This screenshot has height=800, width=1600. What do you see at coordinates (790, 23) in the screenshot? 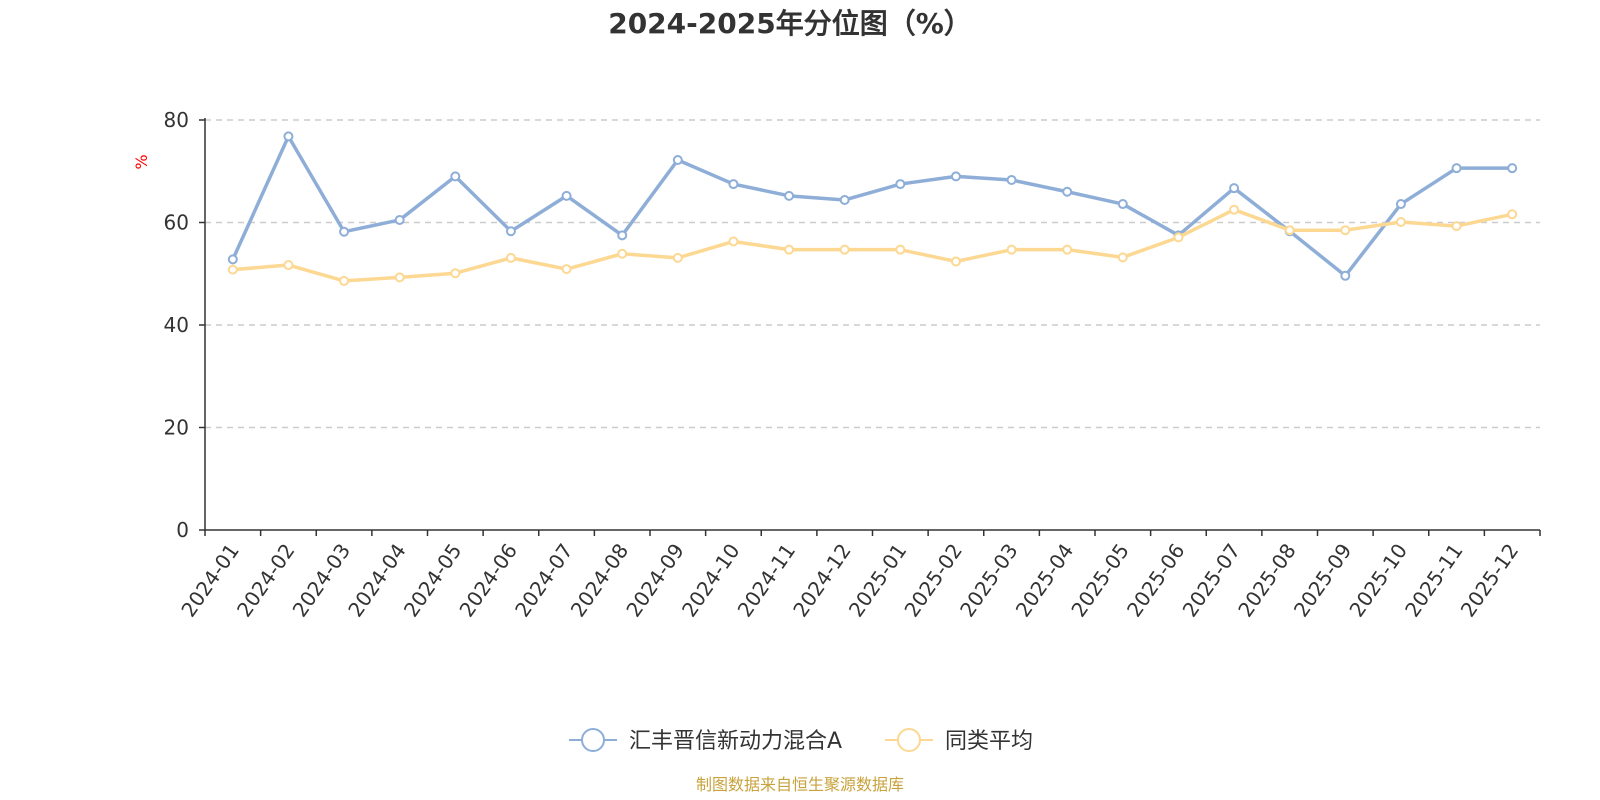
I see `chart-title: 2024-2025年分位图（%）` at bounding box center [790, 23].